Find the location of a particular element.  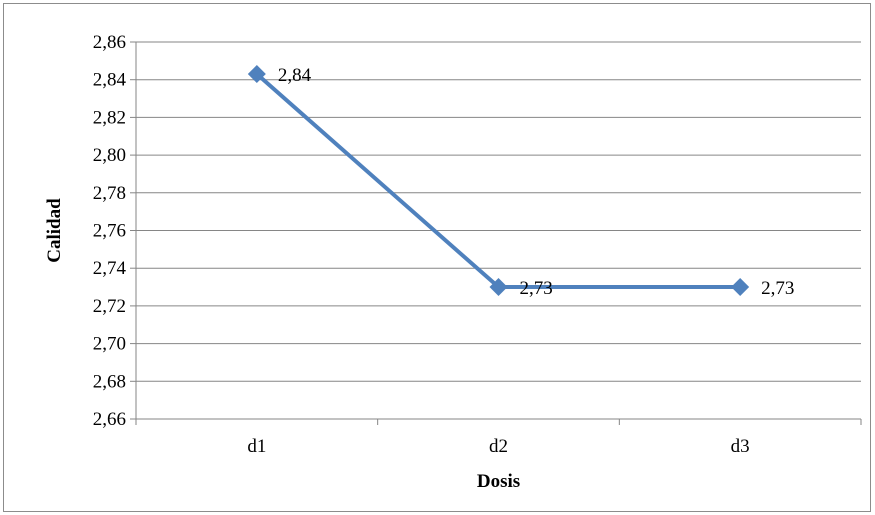

y-tick-label: 2,78 is located at coordinates (109, 193).